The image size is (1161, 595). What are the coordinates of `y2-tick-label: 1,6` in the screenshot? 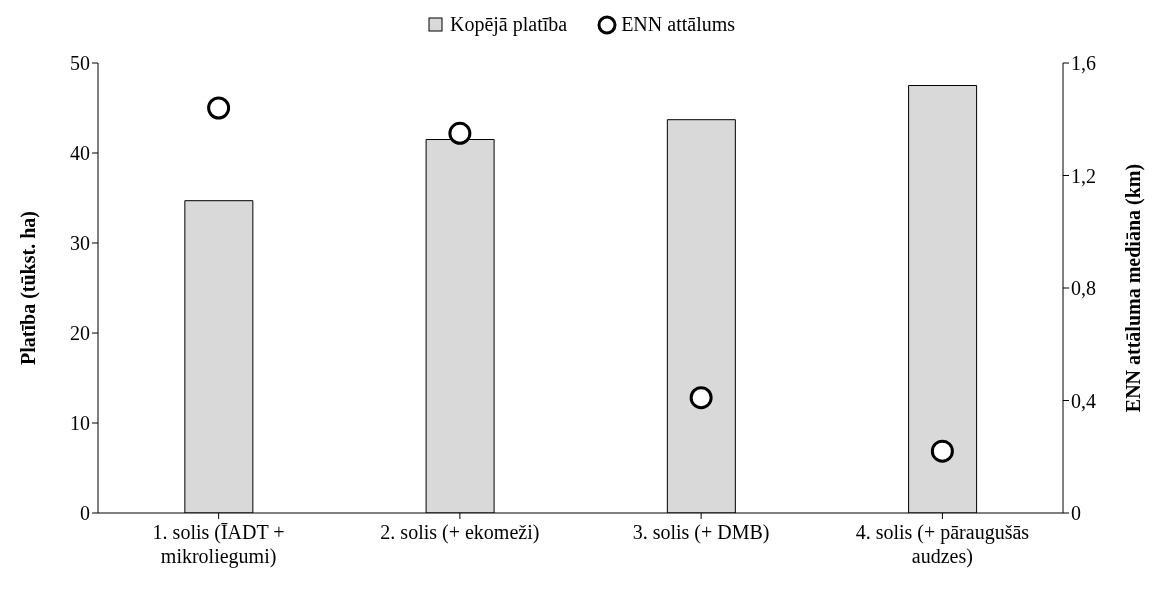 It's located at (1083, 63).